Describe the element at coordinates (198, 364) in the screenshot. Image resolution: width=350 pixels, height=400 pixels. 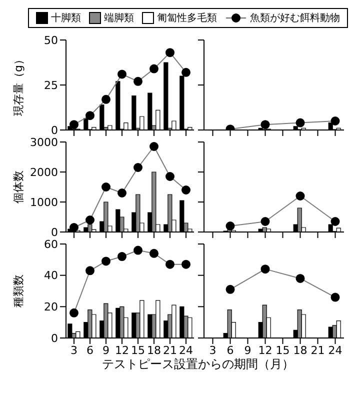
I see `x-axis-title: テストピース設置からの期間（月）` at that location.